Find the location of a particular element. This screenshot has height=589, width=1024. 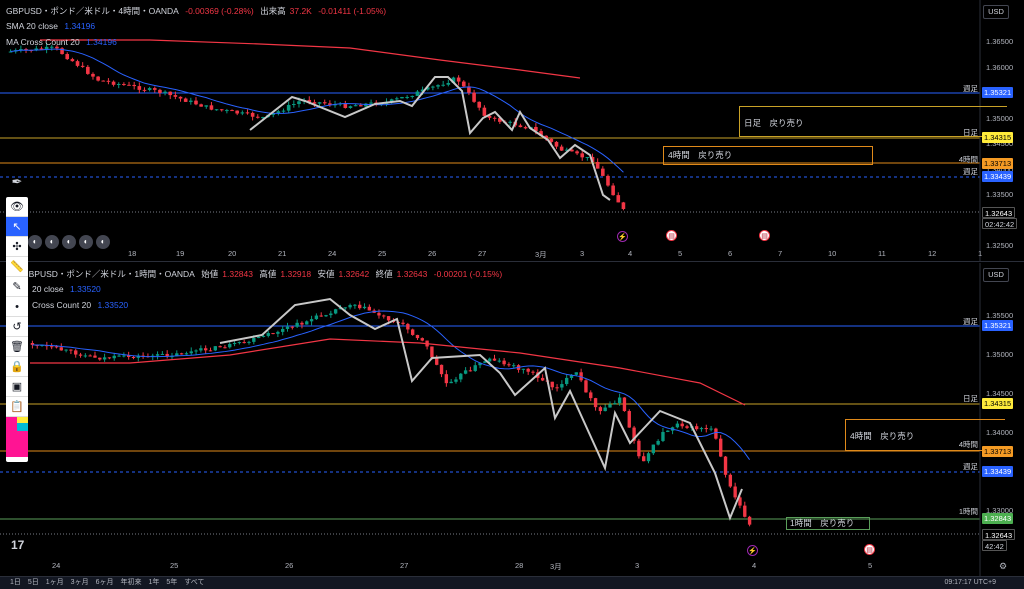

time-axis-label: 3 is located at coordinates (637, 565).